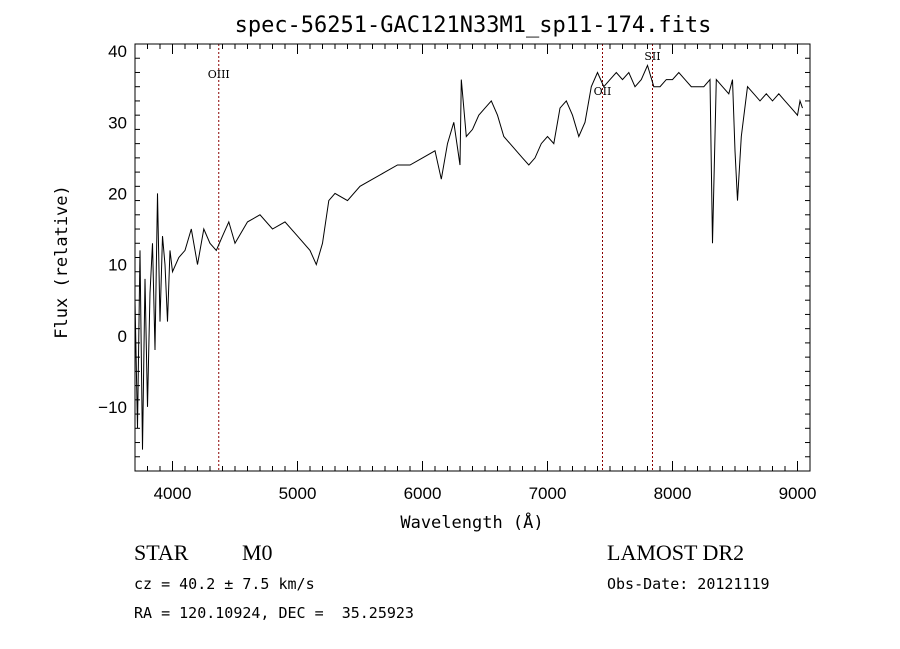  I want to click on y-tick-label: 0, so click(122, 336).